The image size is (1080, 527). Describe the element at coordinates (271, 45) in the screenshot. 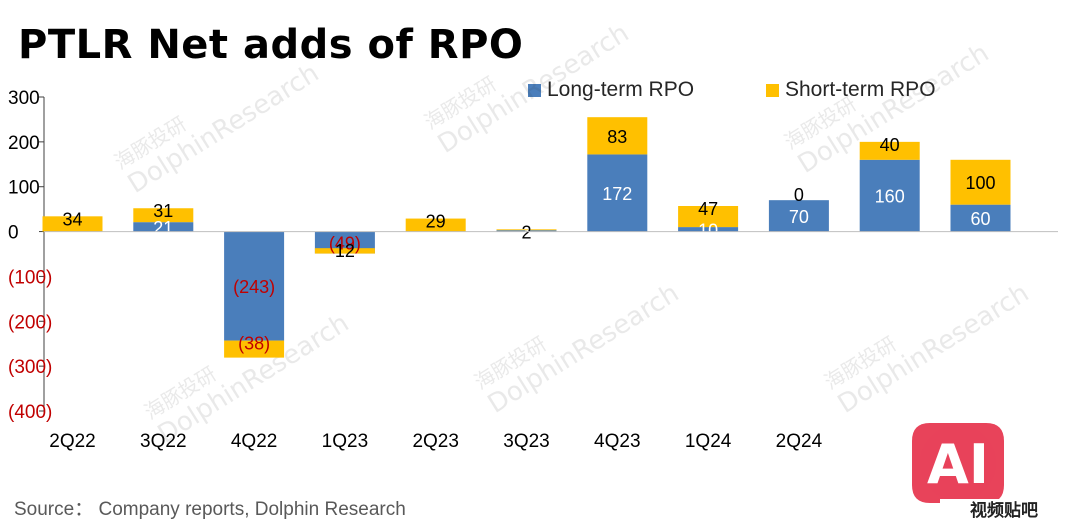

I see `chart-title: PTLR Net adds of RPO` at that location.